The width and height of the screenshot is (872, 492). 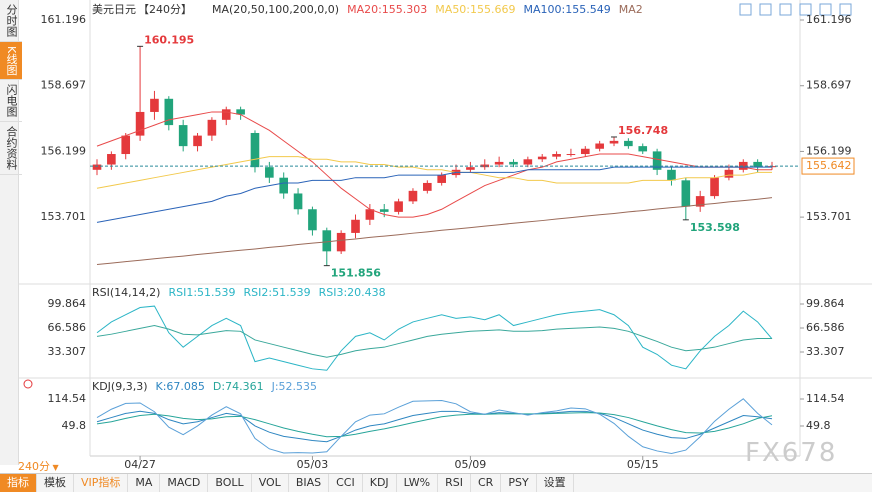 I want to click on settings-icon, so click(x=28, y=384).